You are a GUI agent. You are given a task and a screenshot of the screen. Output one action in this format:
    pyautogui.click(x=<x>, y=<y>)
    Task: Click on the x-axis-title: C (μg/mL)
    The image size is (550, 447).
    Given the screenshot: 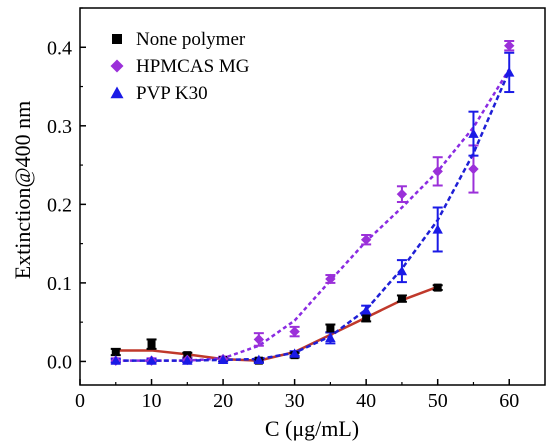 What is the action you would take?
    pyautogui.click(x=312, y=428)
    